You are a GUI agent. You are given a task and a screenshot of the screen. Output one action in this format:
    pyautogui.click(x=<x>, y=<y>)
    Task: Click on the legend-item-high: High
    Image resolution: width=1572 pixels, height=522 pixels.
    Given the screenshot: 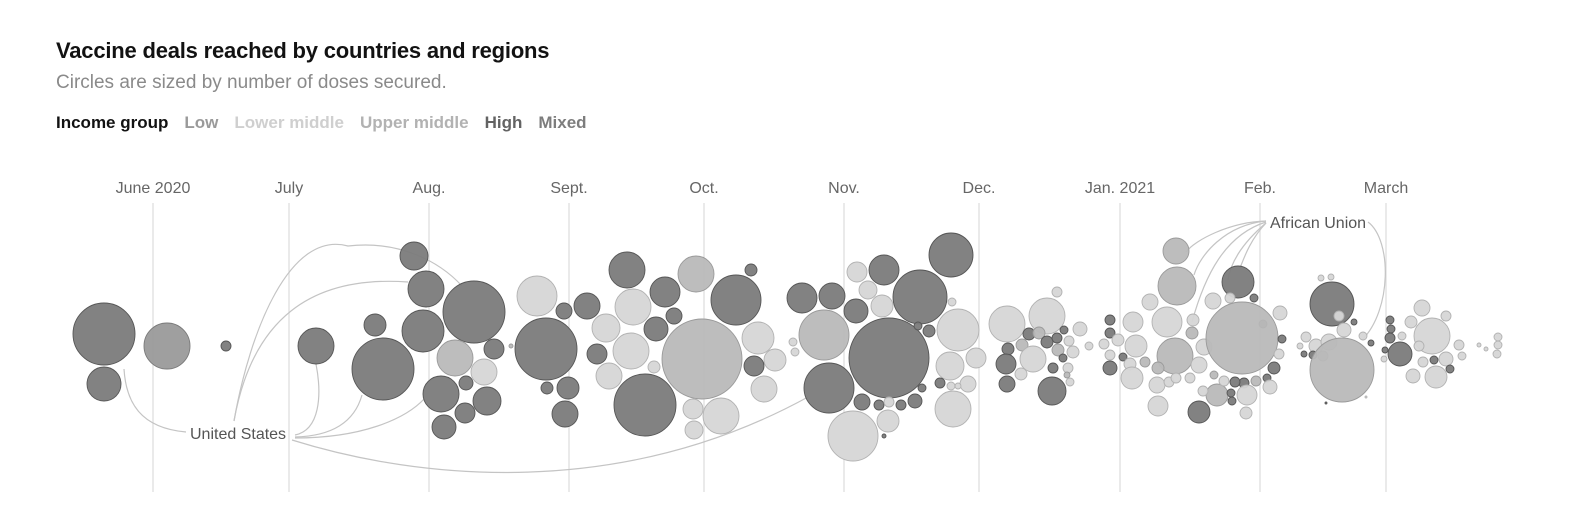 What is the action you would take?
    pyautogui.click(x=503, y=122)
    